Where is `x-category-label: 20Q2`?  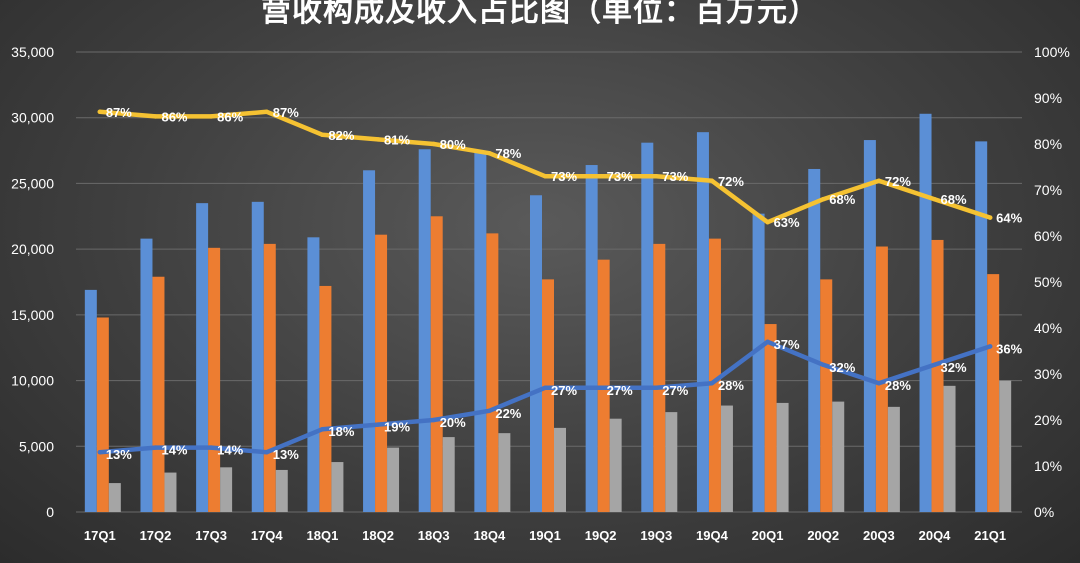
x-category-label: 20Q2 is located at coordinates (823, 535).